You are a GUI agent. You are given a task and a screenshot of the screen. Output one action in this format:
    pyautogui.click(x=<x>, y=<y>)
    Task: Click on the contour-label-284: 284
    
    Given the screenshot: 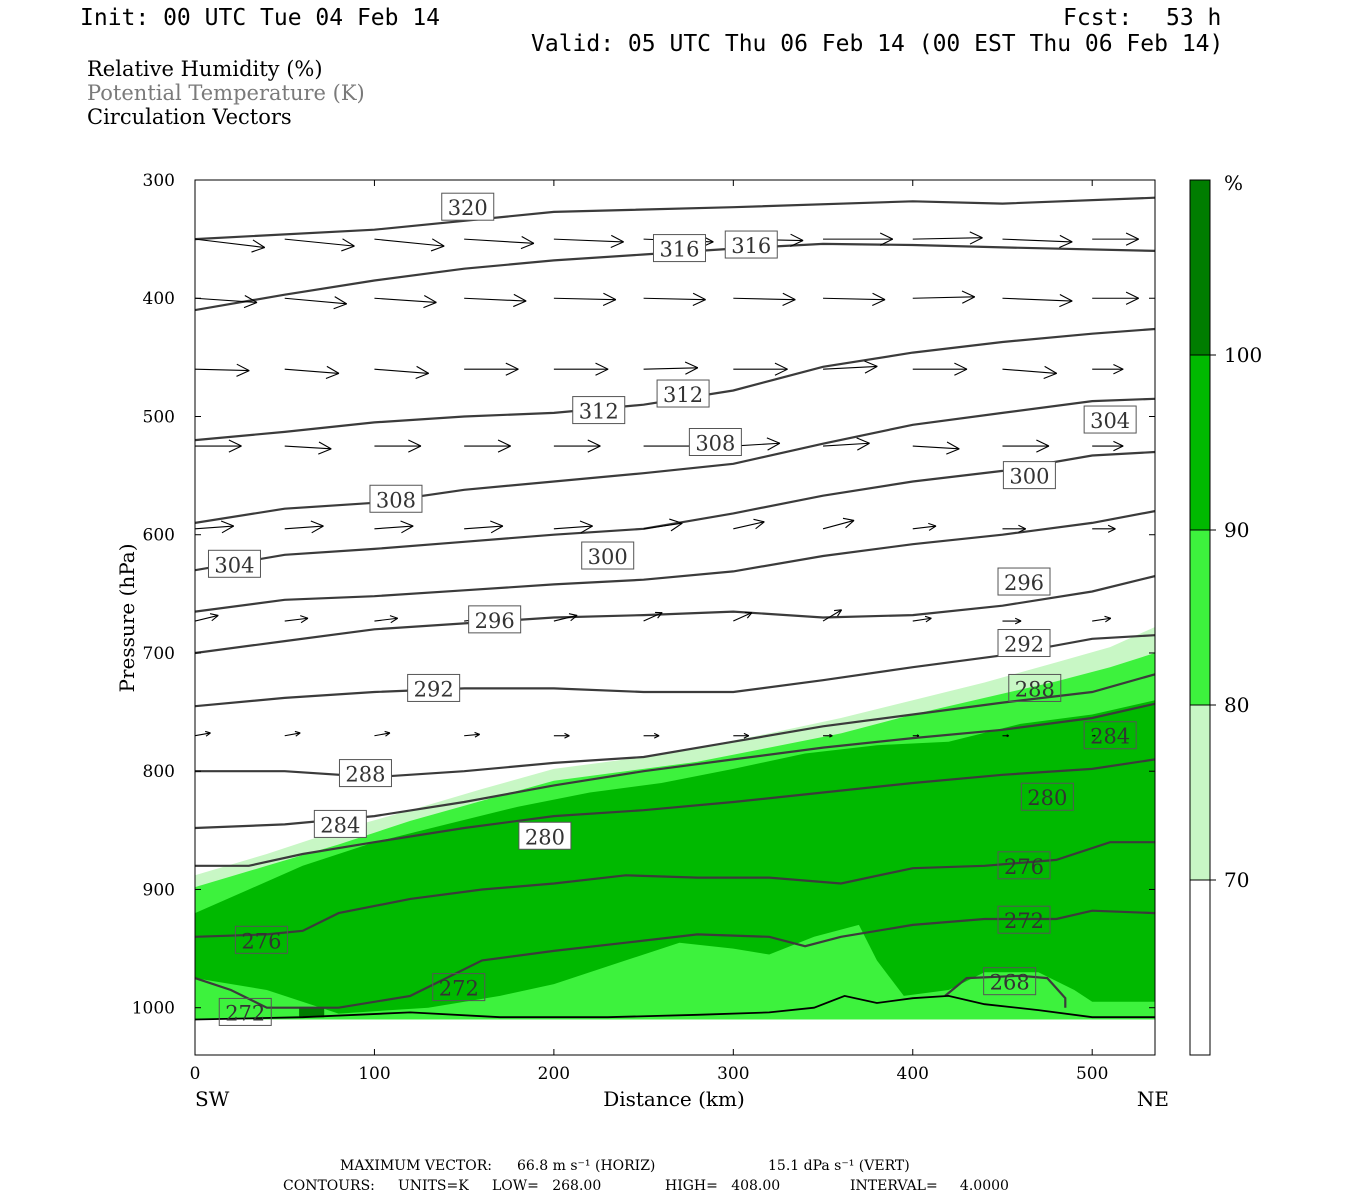 What is the action you would take?
    pyautogui.click(x=340, y=823)
    